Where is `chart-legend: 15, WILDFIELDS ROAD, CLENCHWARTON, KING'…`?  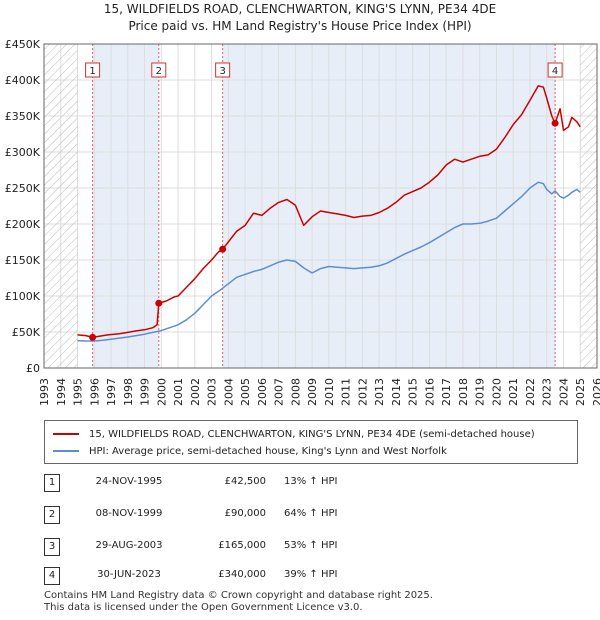 chart-legend: 15, WILDFIELDS ROAD, CLENCHWARTON, KING'… is located at coordinates (311, 442).